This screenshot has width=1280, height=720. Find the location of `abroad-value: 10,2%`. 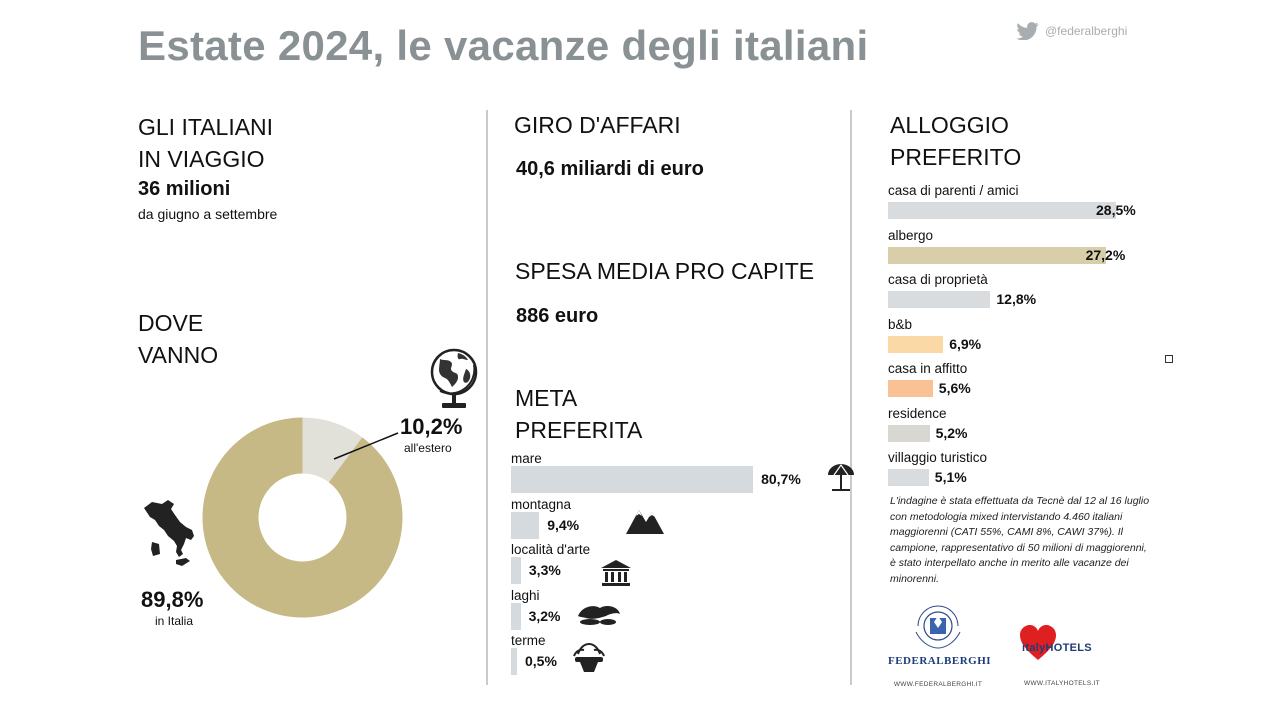

abroad-value: 10,2% is located at coordinates (431, 426).